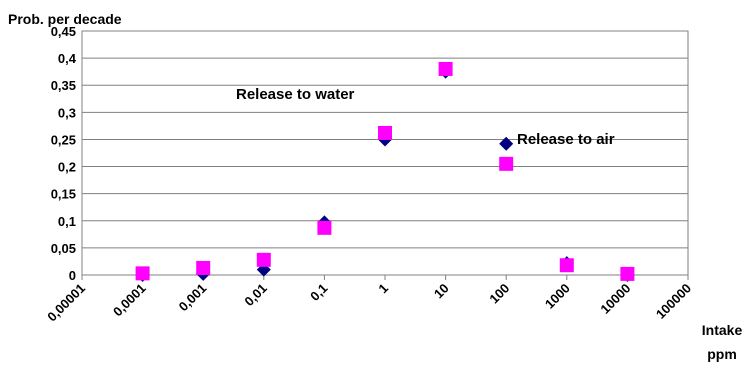 This screenshot has width=752, height=365. Describe the element at coordinates (193, 298) in the screenshot. I see `x-tick-label: 0,001` at that location.